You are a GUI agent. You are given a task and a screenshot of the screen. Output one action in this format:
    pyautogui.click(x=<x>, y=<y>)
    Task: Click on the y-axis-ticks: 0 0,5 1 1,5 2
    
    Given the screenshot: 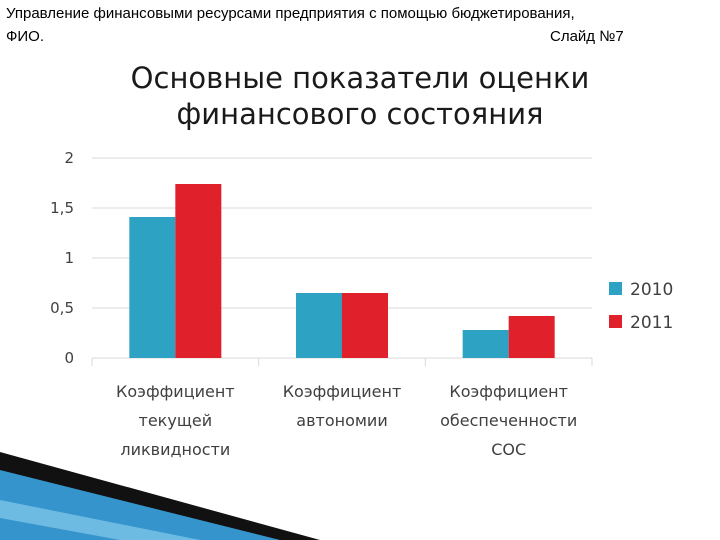 What is the action you would take?
    pyautogui.click(x=62, y=258)
    